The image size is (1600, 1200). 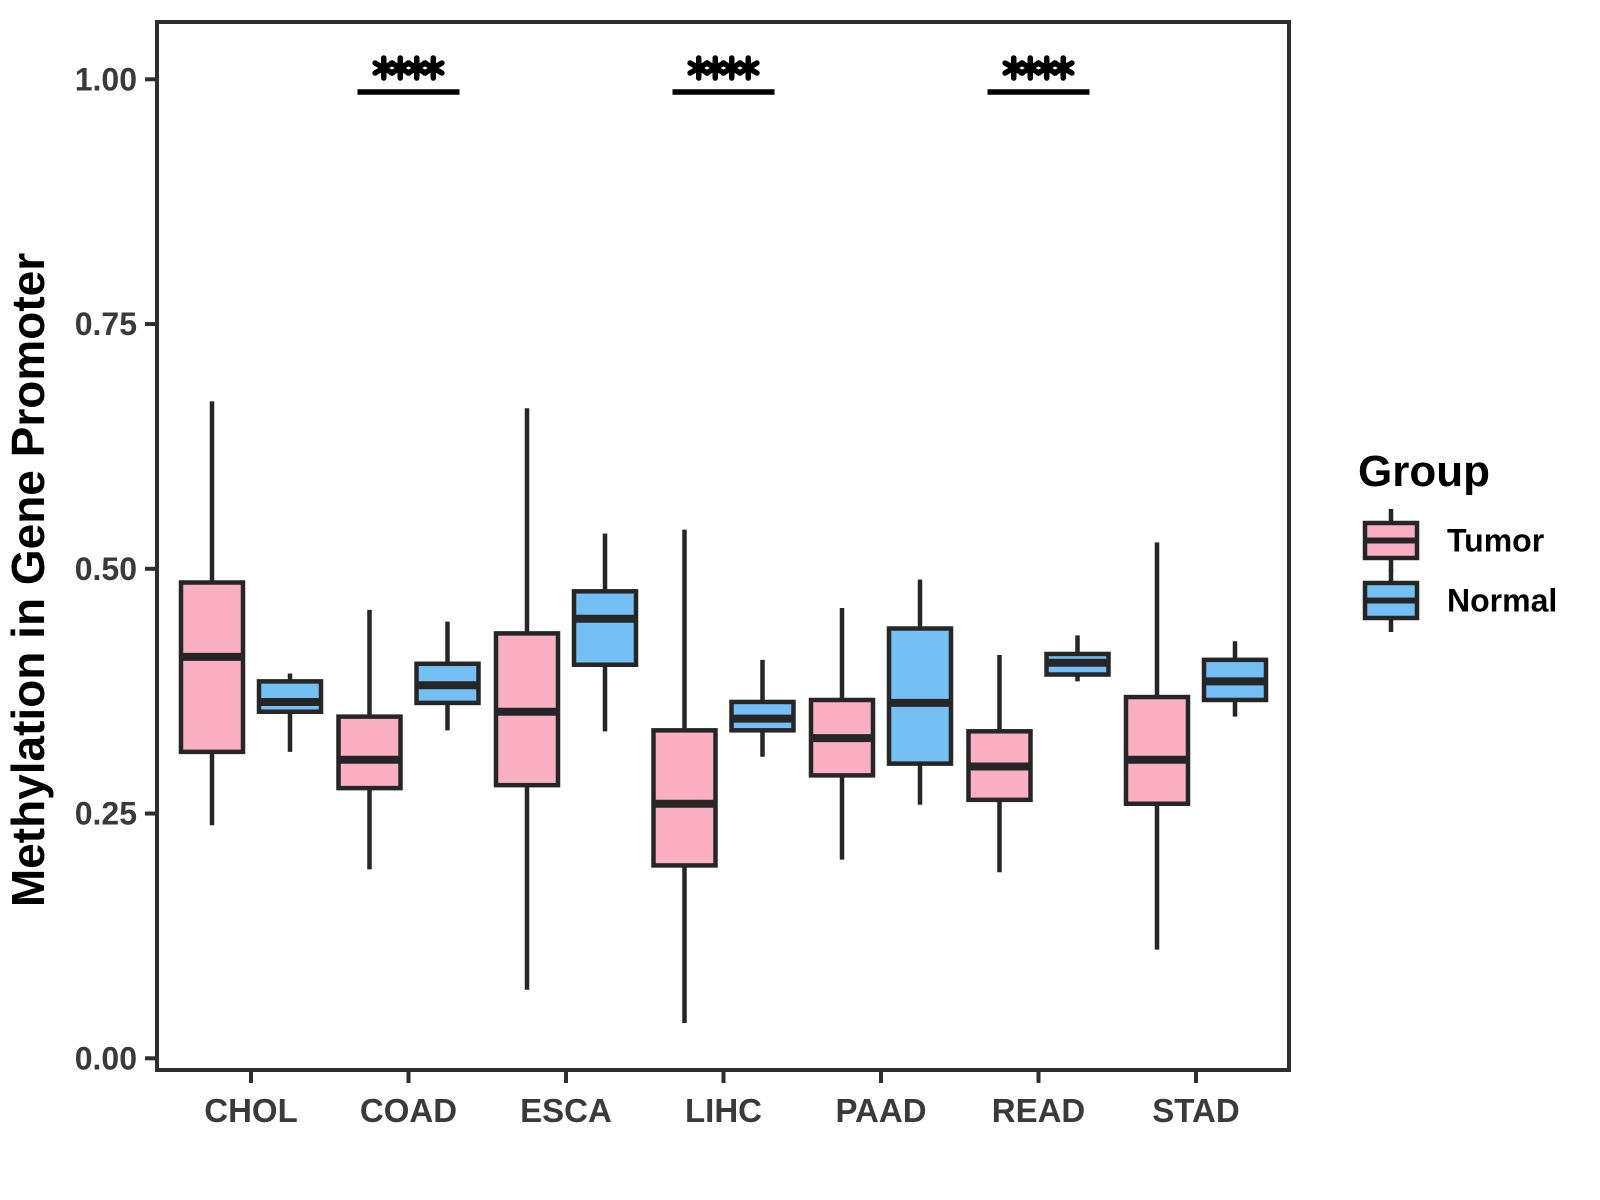 I want to click on significance-stars-coad, so click(x=433, y=68).